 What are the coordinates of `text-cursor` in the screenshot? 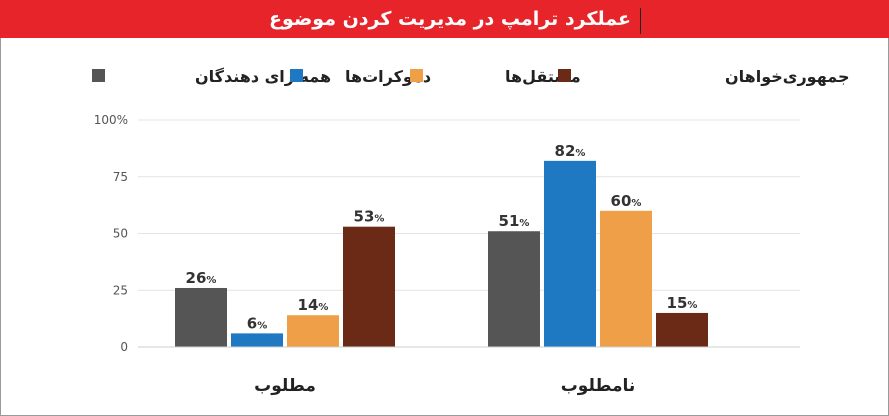 It's located at (640, 21).